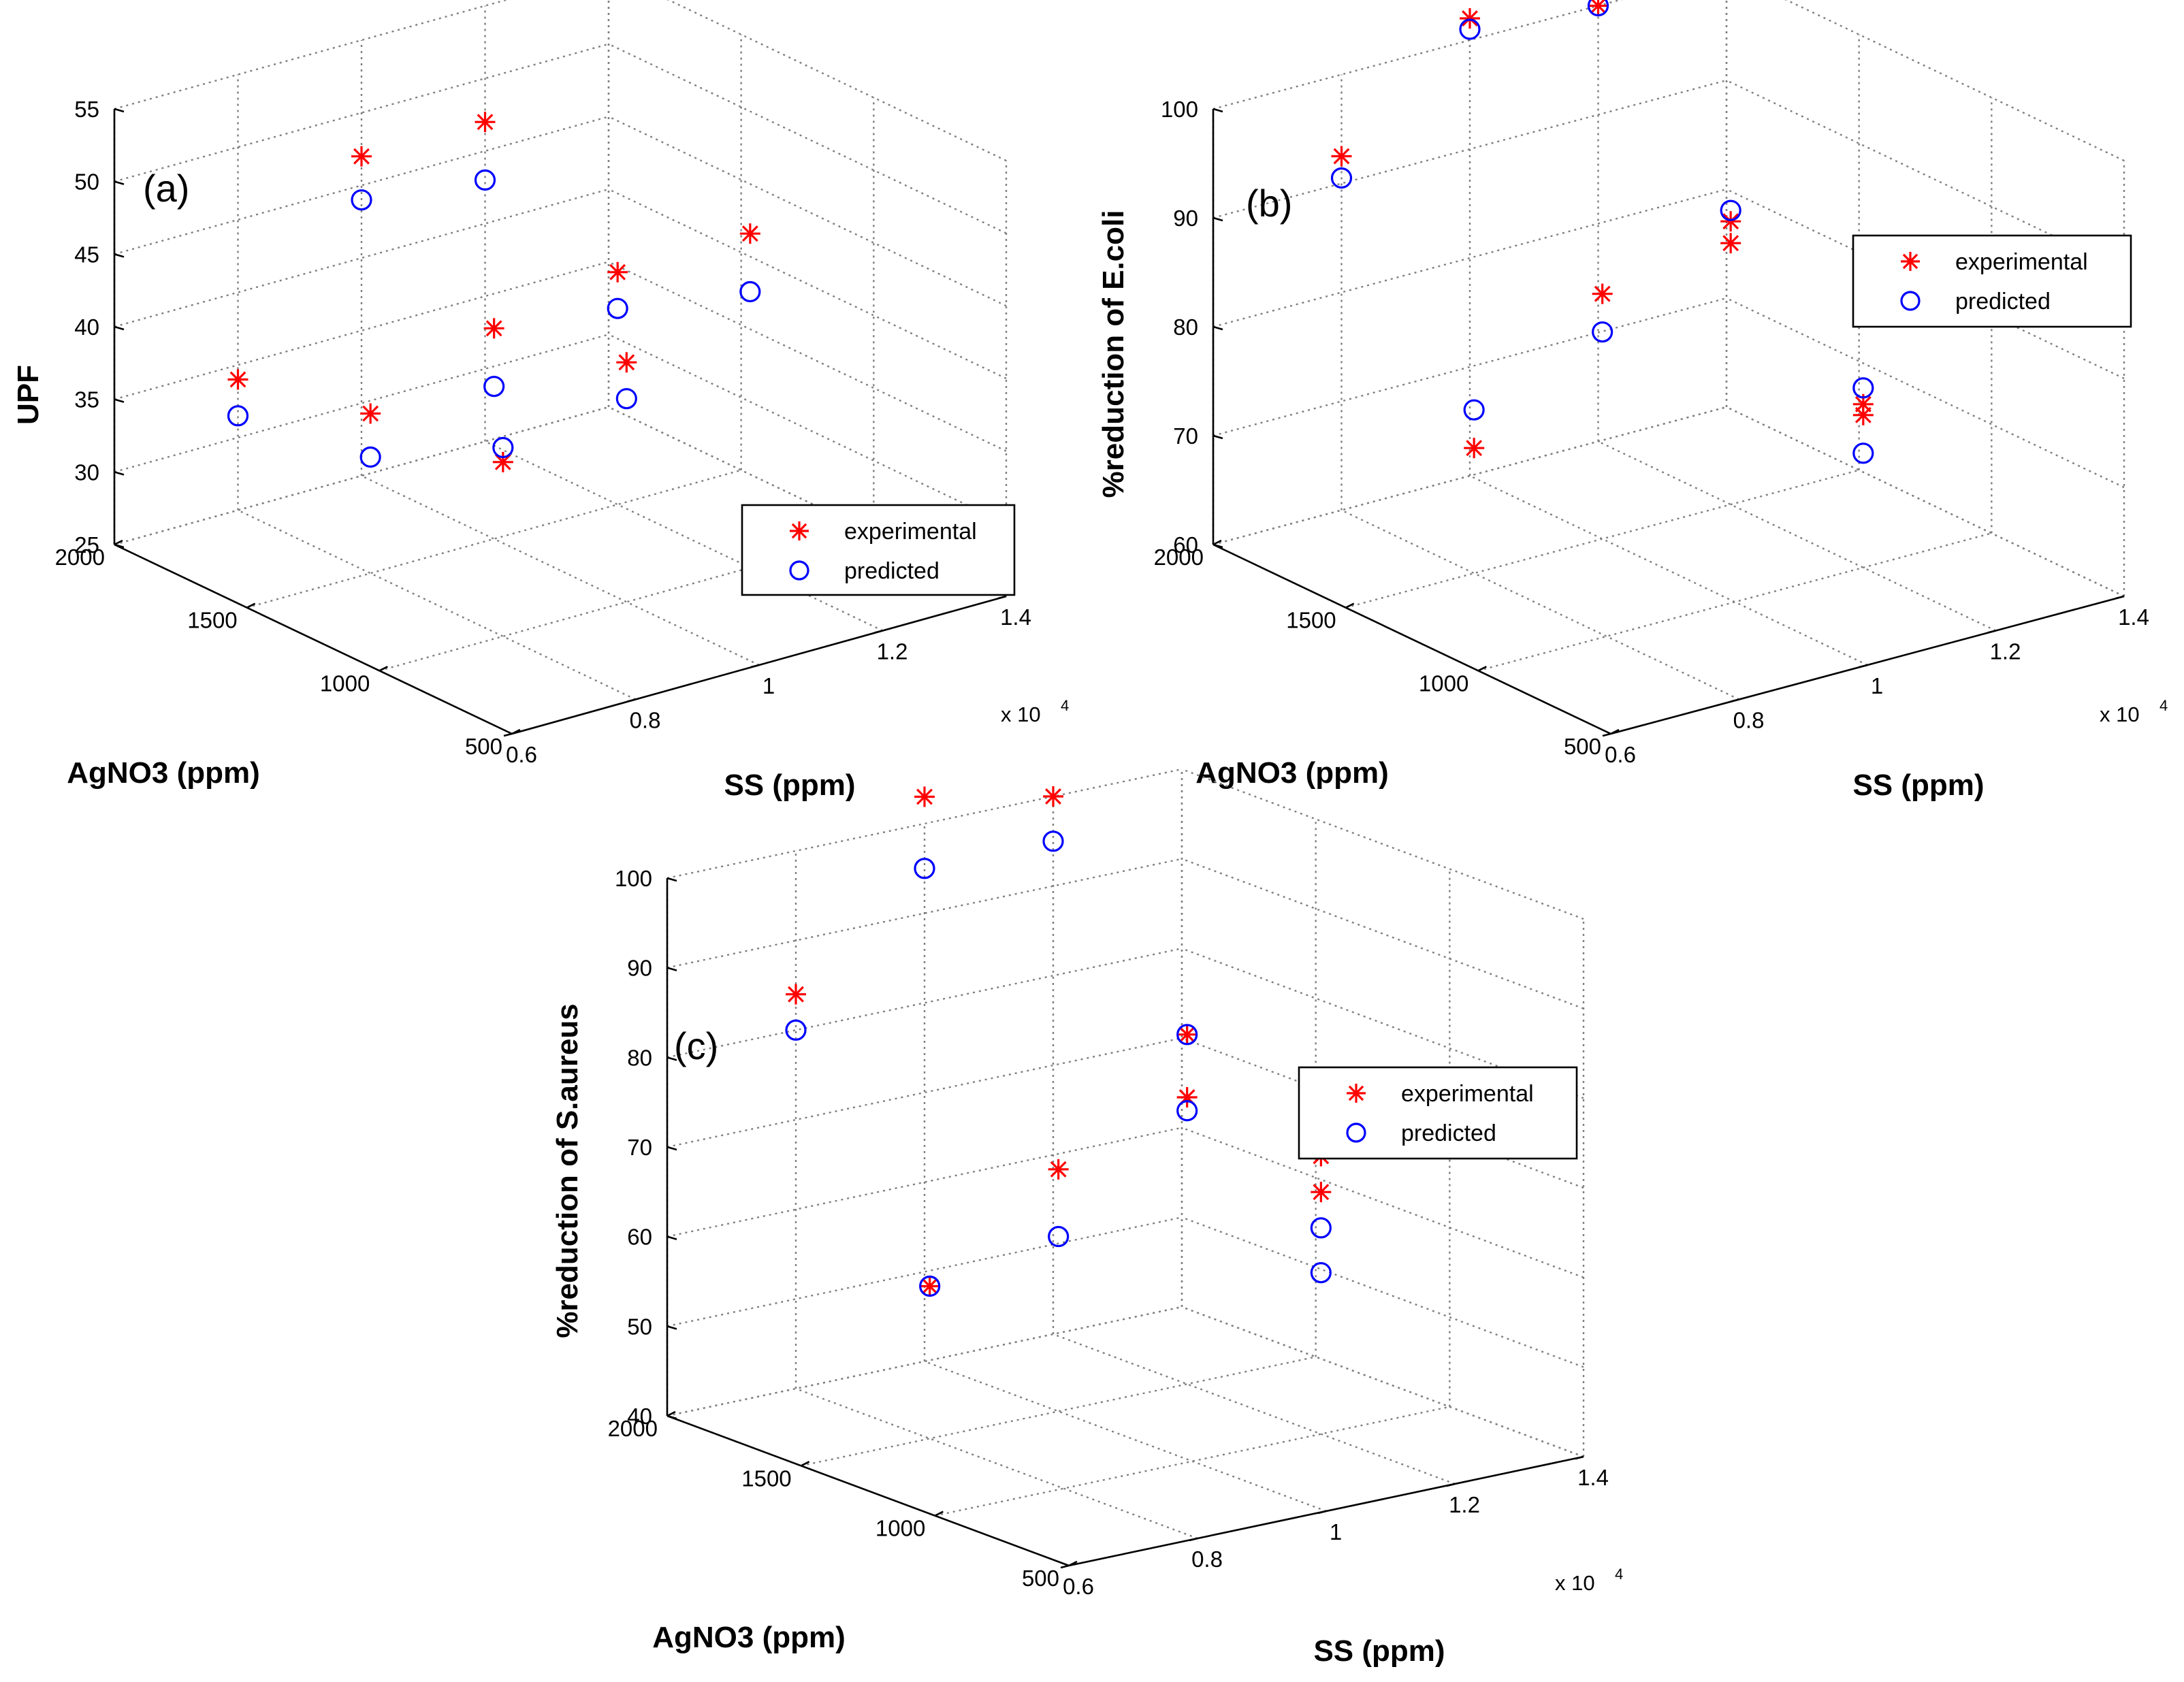 The image size is (2184, 1682). Describe the element at coordinates (1185, 219) in the screenshot. I see `z-tick-label: 90` at that location.